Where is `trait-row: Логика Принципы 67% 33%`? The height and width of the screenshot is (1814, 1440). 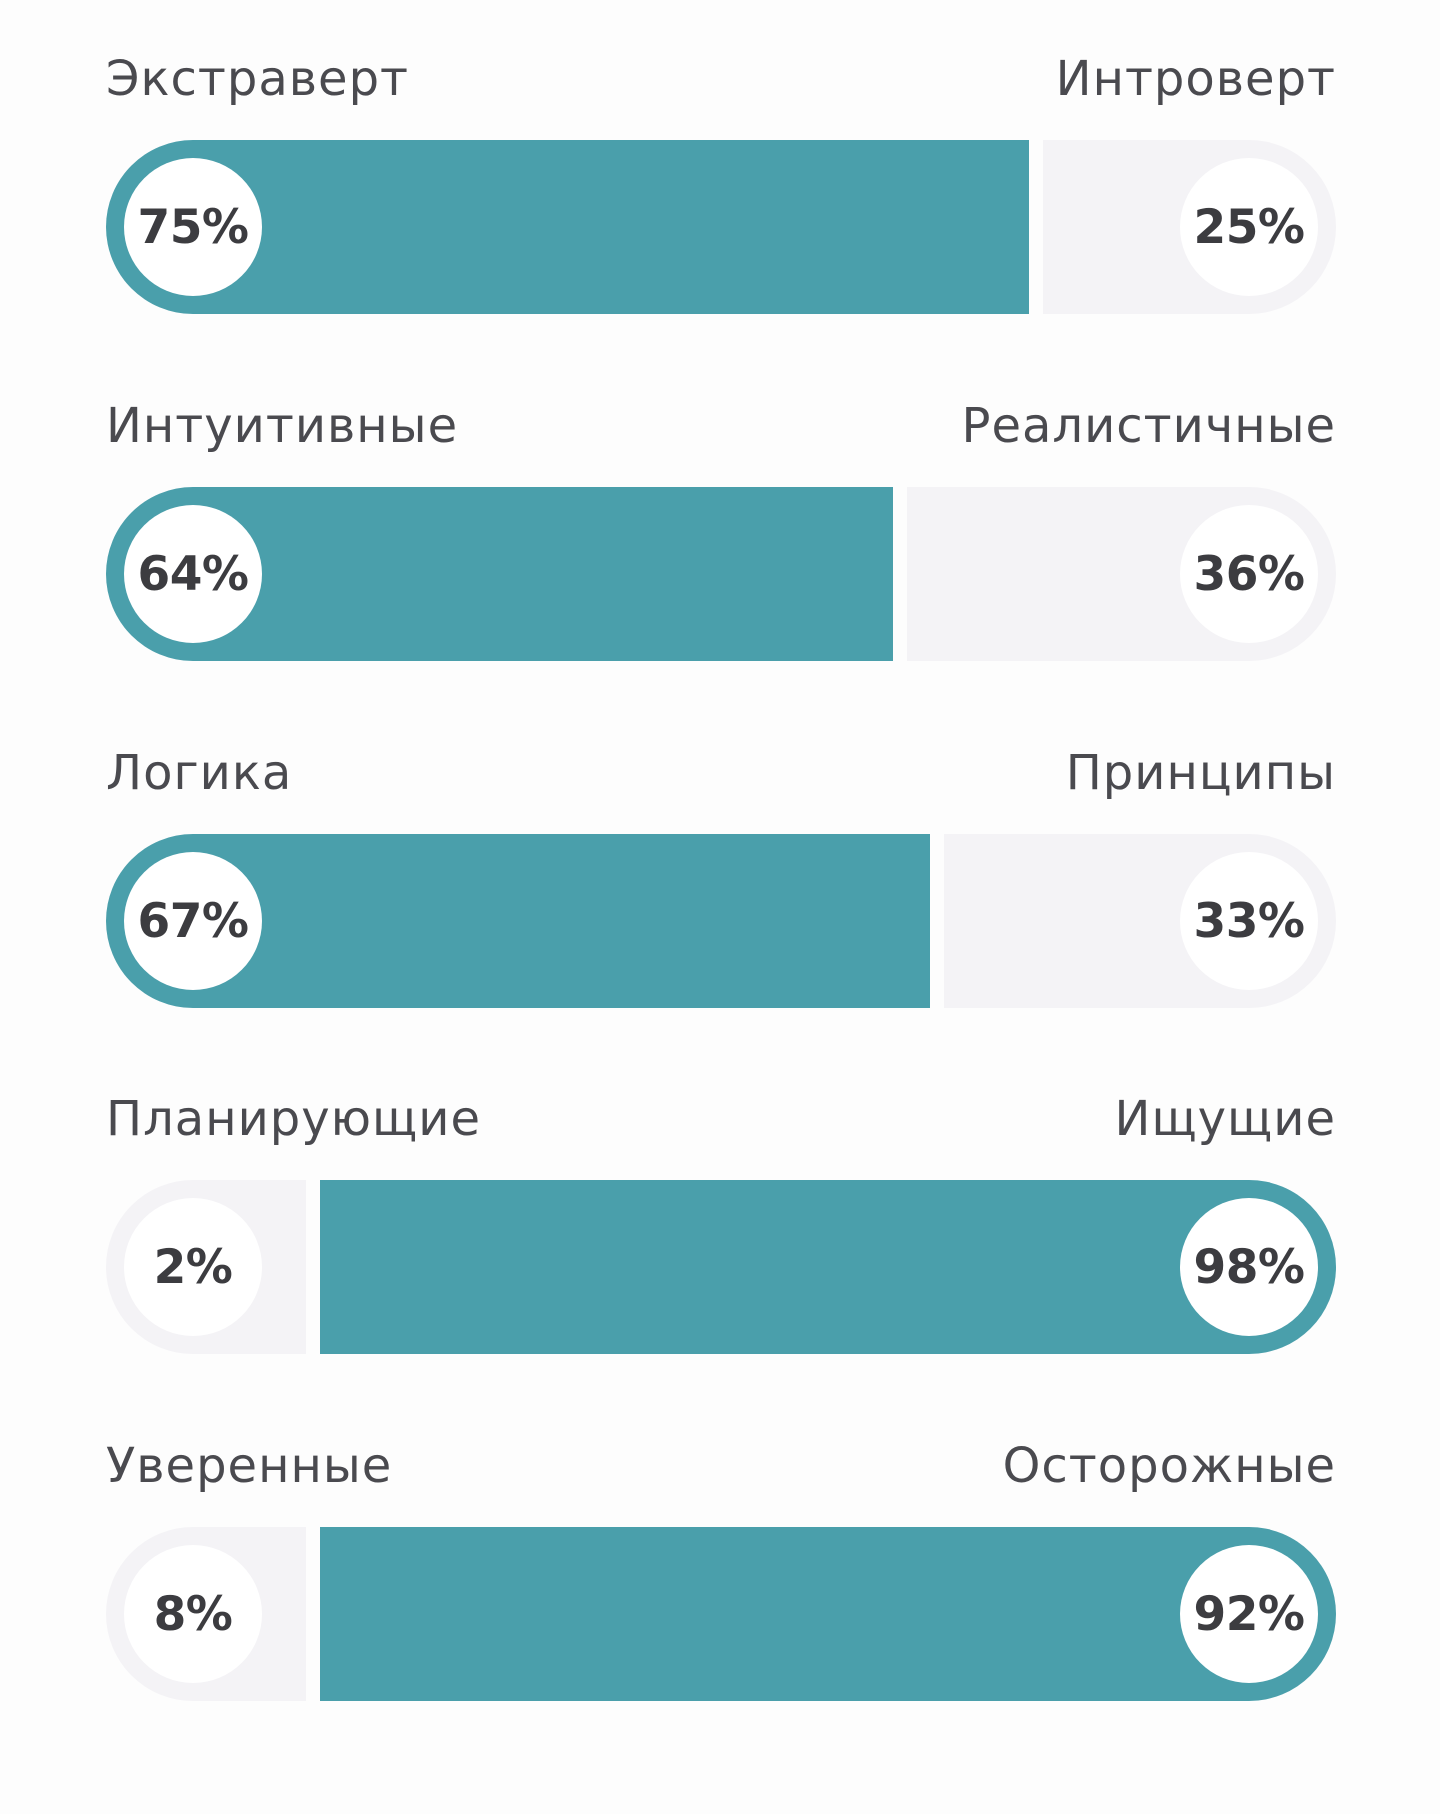 trait-row: Логика Принципы 67% 33% is located at coordinates (721, 851).